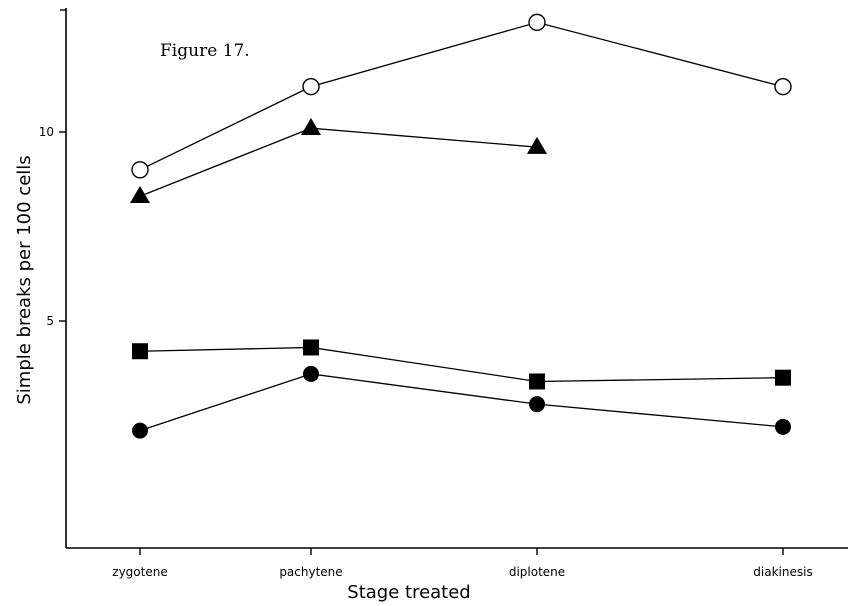 This screenshot has height=606, width=854. Describe the element at coordinates (783, 86) in the screenshot. I see `point-open-circle-diakinesis` at that location.